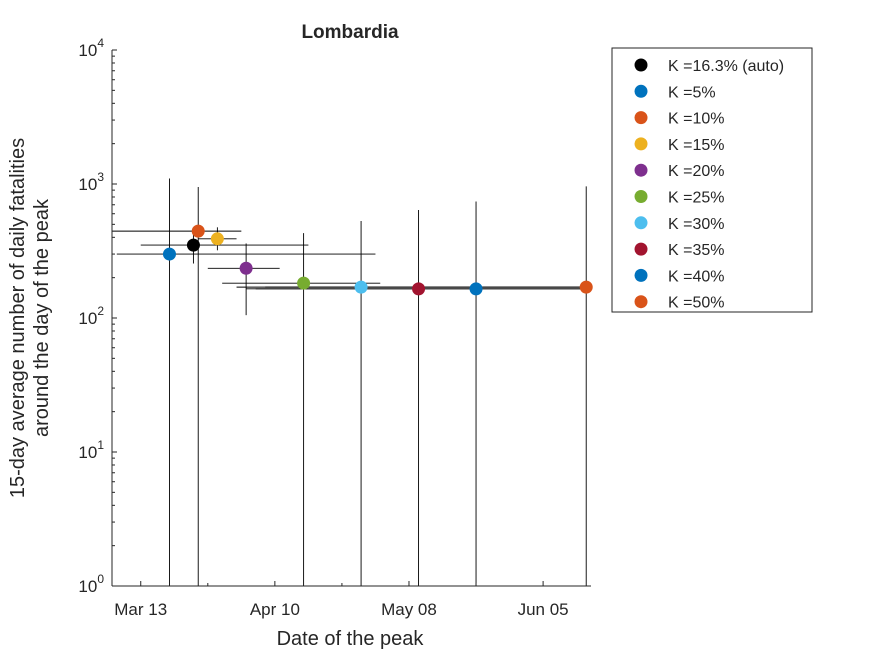  What do you see at coordinates (350, 32) in the screenshot?
I see `chart-title: Lombardia` at bounding box center [350, 32].